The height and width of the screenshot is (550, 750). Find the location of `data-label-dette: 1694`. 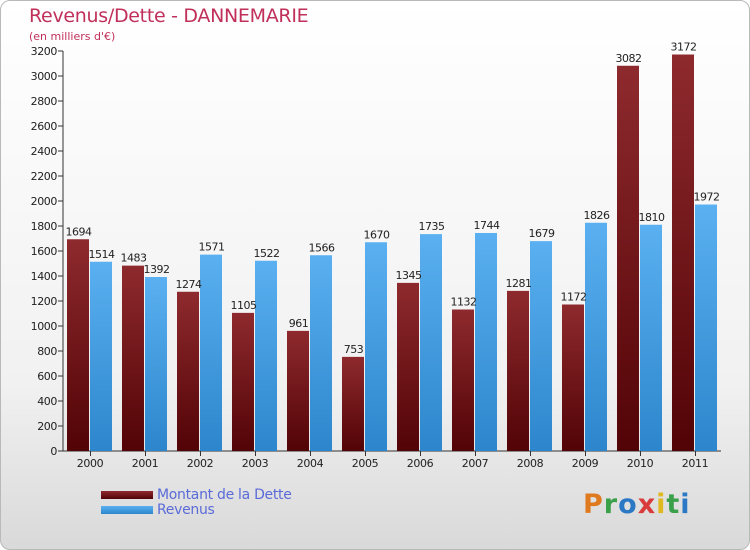

data-label-dette: 1694 is located at coordinates (79, 231).